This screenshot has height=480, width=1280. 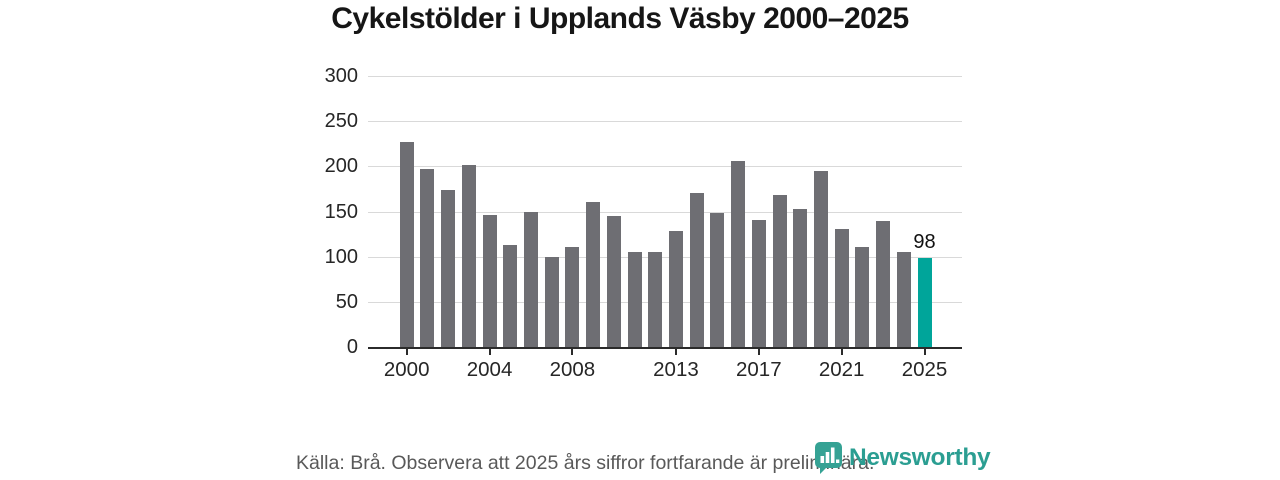 What do you see at coordinates (758, 352) in the screenshot?
I see `x-axis-tick-2017` at bounding box center [758, 352].